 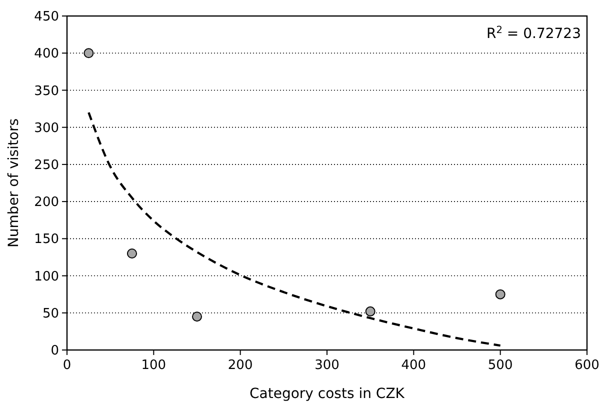 I want to click on y-tick-label: 100, so click(x=46, y=276).